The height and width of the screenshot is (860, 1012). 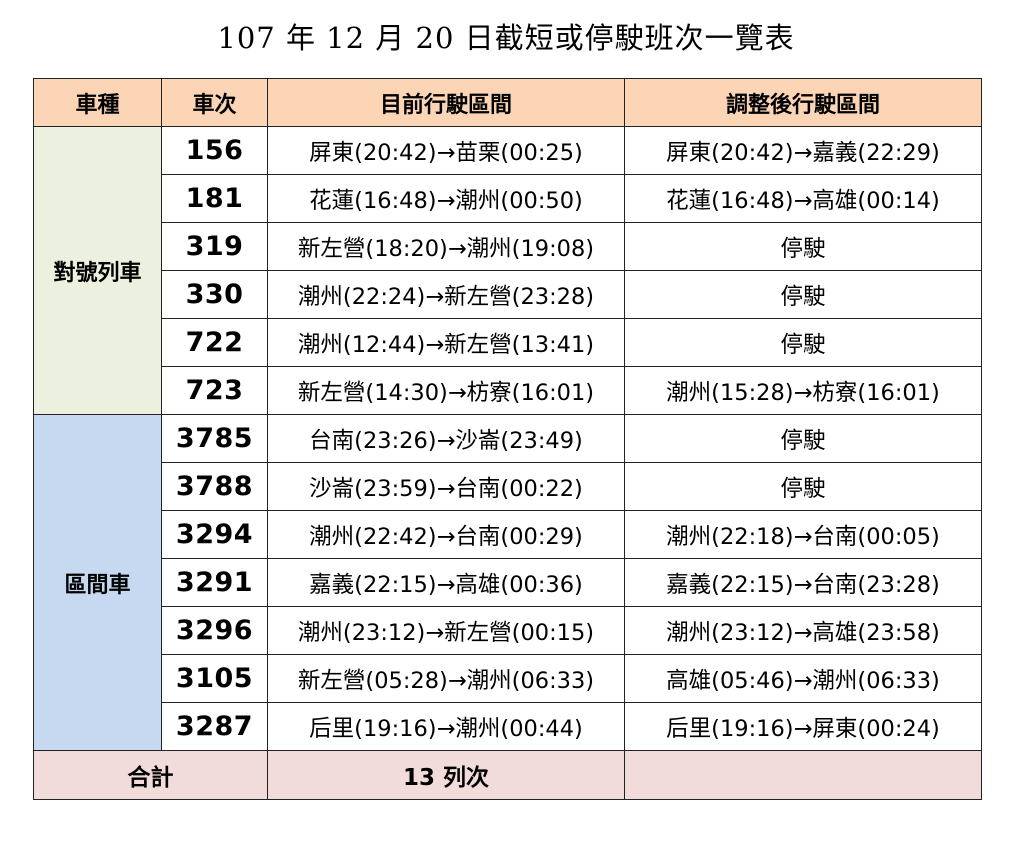 I want to click on adjusted-route-cell: 屏東(20:42)→嘉義(22:29), so click(x=803, y=150).